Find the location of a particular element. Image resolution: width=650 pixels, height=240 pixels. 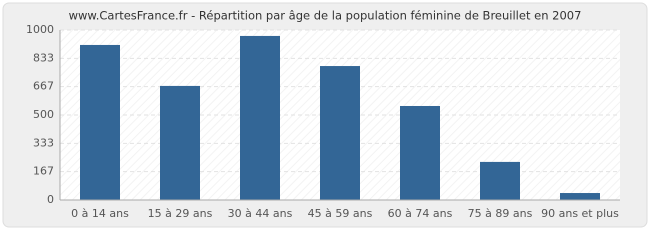

x-tick-label: 45 à 59 ans is located at coordinates (340, 213).